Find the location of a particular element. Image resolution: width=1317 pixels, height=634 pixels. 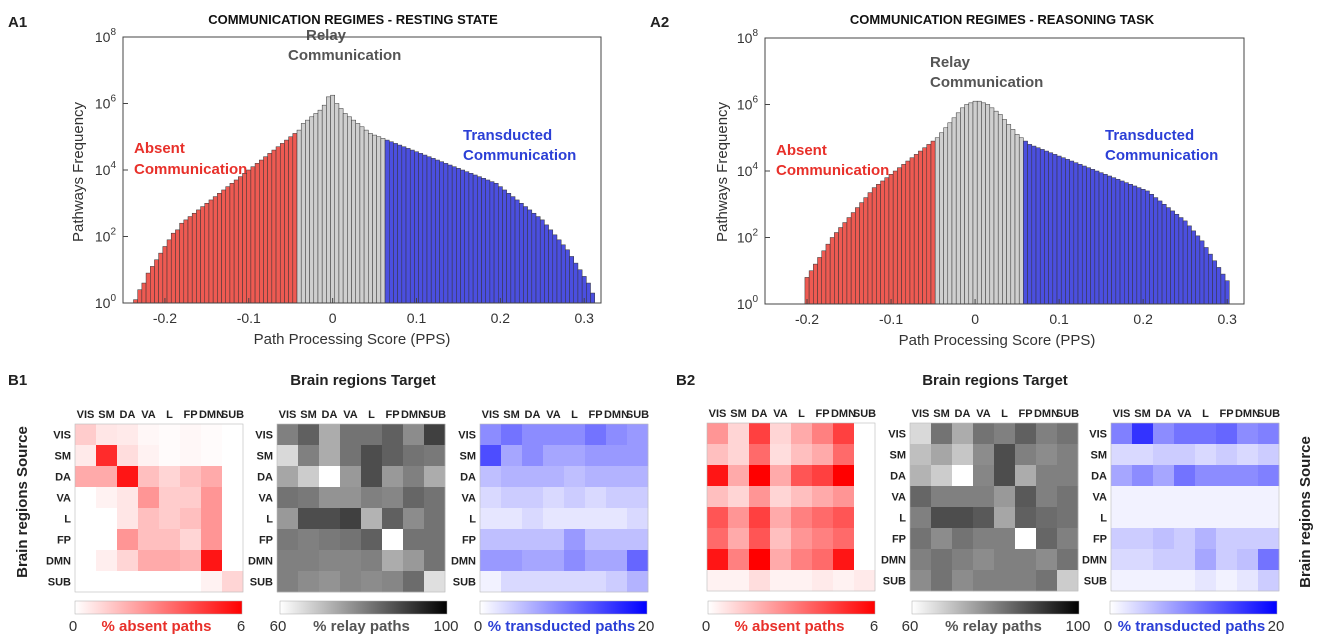

row-label: VA is located at coordinates (266, 499).